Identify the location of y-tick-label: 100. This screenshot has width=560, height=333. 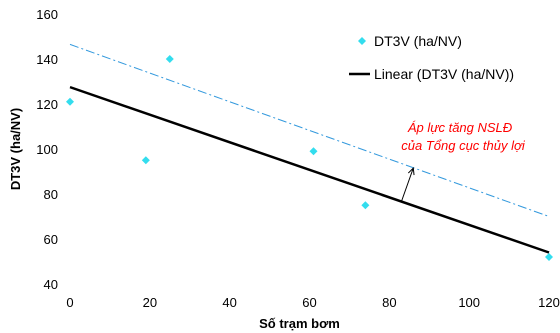
(47, 149).